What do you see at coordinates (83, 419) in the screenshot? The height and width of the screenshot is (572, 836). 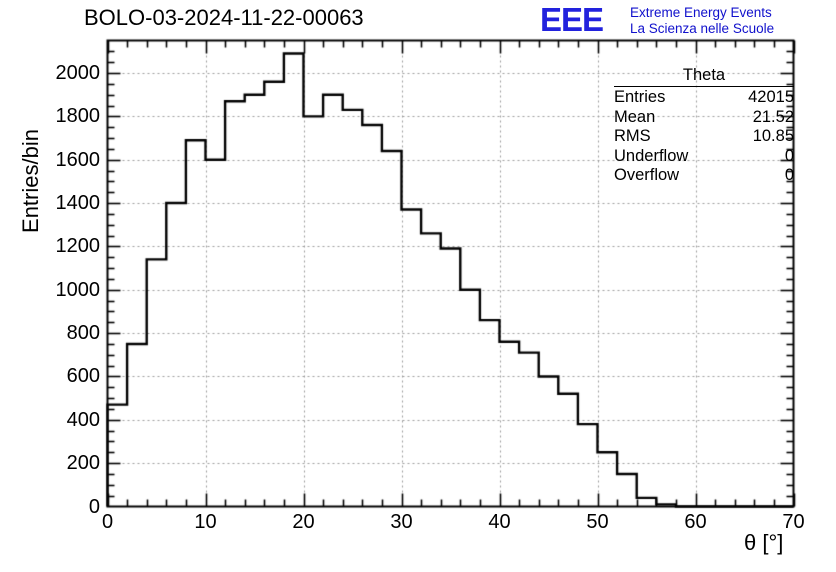 I see `y-tick-label: 400` at bounding box center [83, 419].